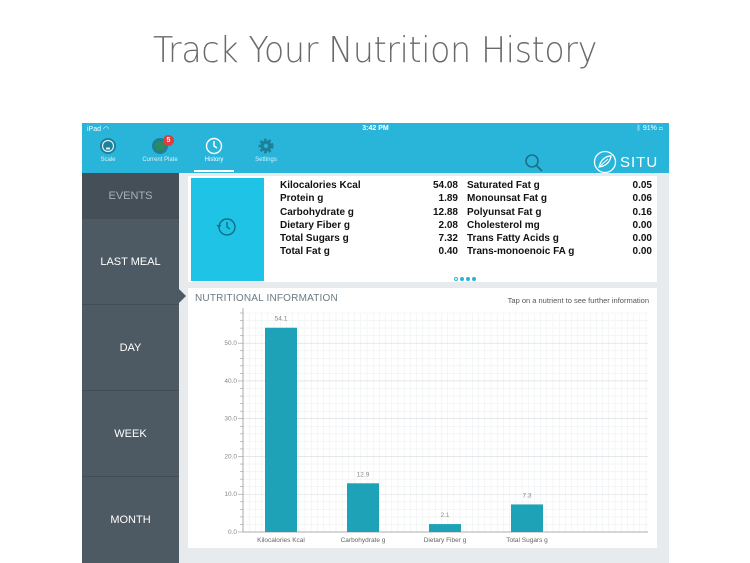  Describe the element at coordinates (230, 456) in the screenshot. I see `y-tick-label: 20.0` at that location.